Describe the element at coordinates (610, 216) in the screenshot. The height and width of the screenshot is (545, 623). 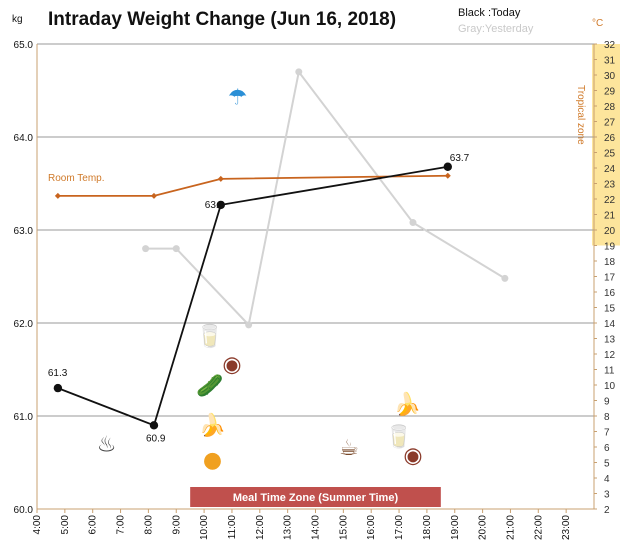
I see `y2-tick-label: 21` at that location.